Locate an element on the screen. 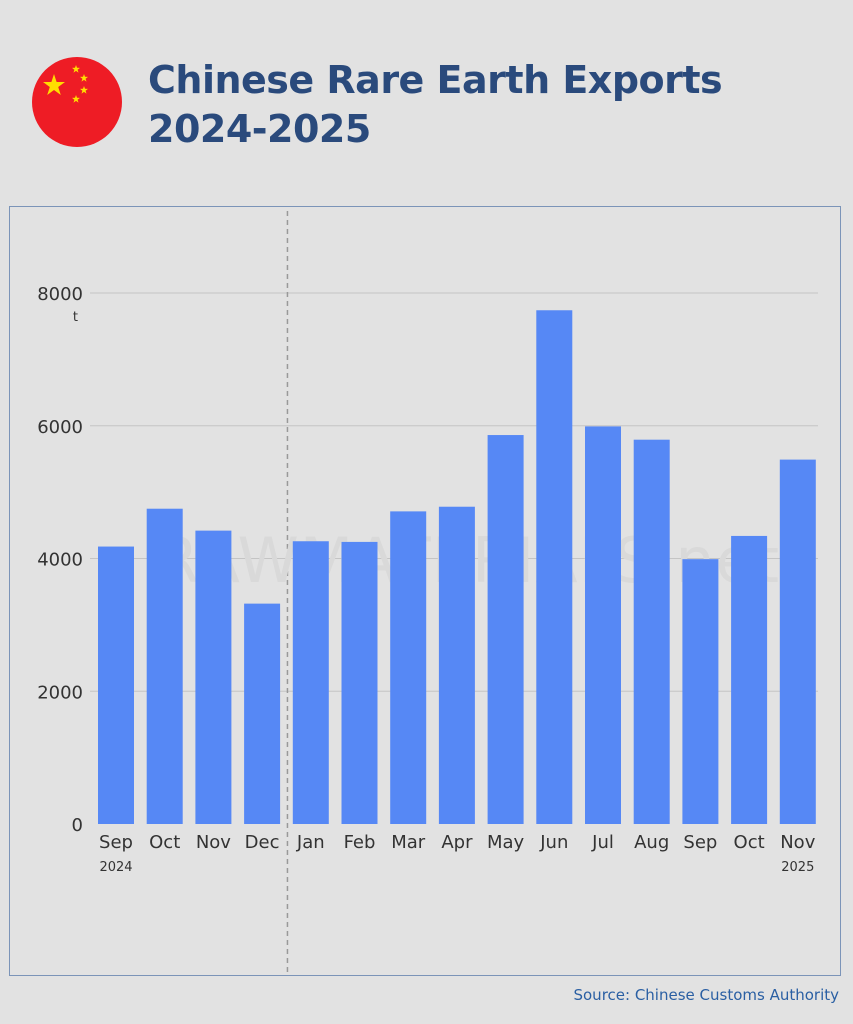 The height and width of the screenshot is (1024, 853). title-line-1: Chinese Rare Earth Exports is located at coordinates (435, 80).